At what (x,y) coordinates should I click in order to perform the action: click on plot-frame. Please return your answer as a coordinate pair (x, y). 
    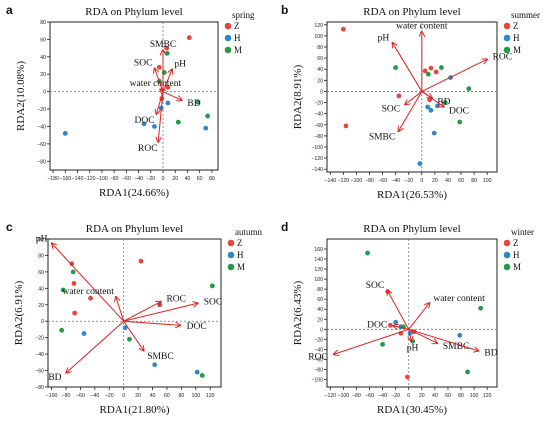
    Looking at the image, I should click on (412, 313).